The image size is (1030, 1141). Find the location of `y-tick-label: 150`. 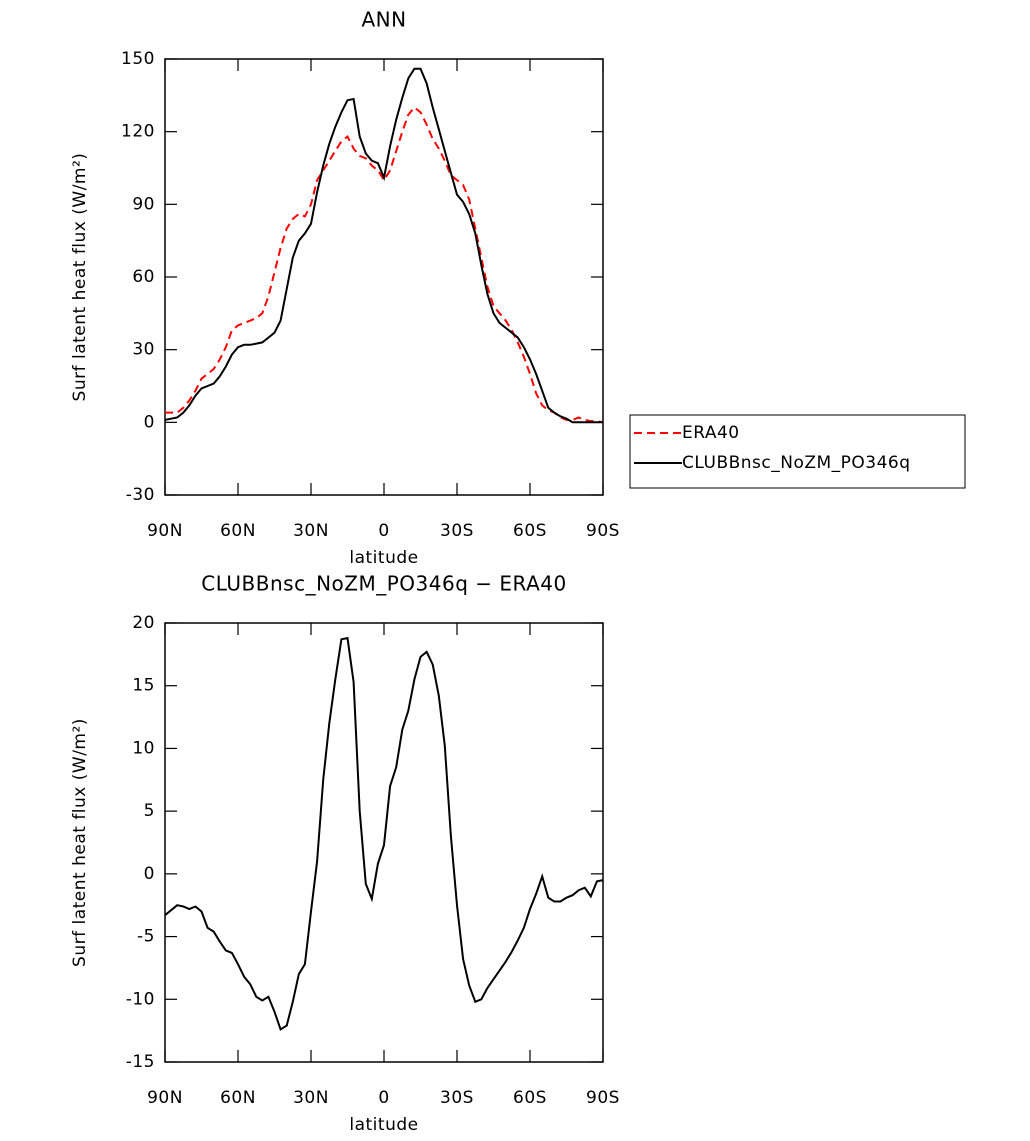

y-tick-label: 150 is located at coordinates (138, 59).